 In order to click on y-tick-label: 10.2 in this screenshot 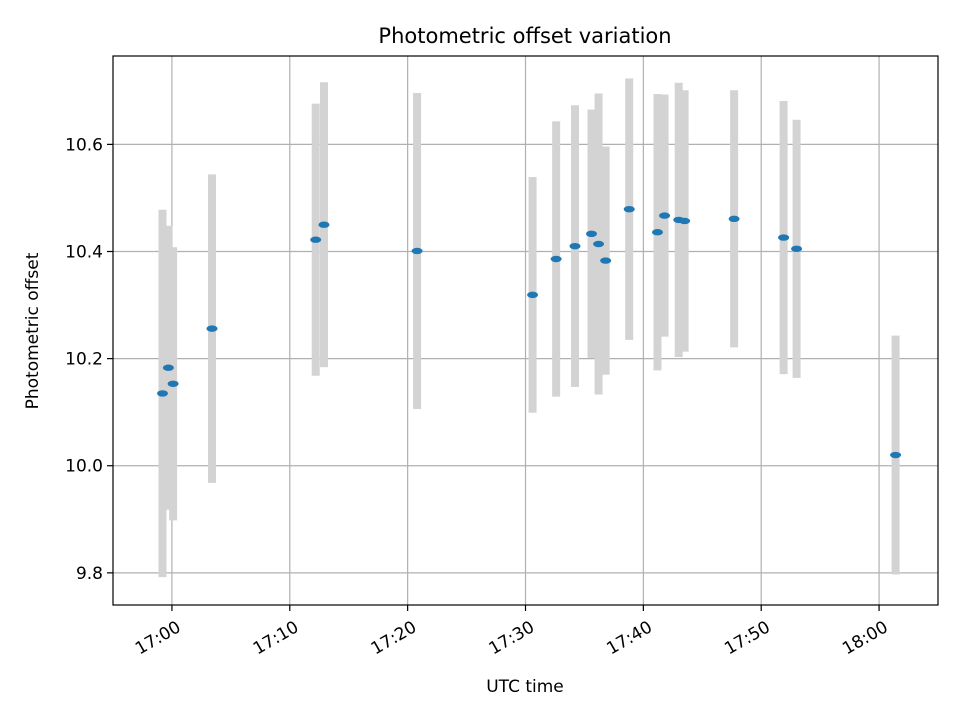, I will do `click(84, 360)`.